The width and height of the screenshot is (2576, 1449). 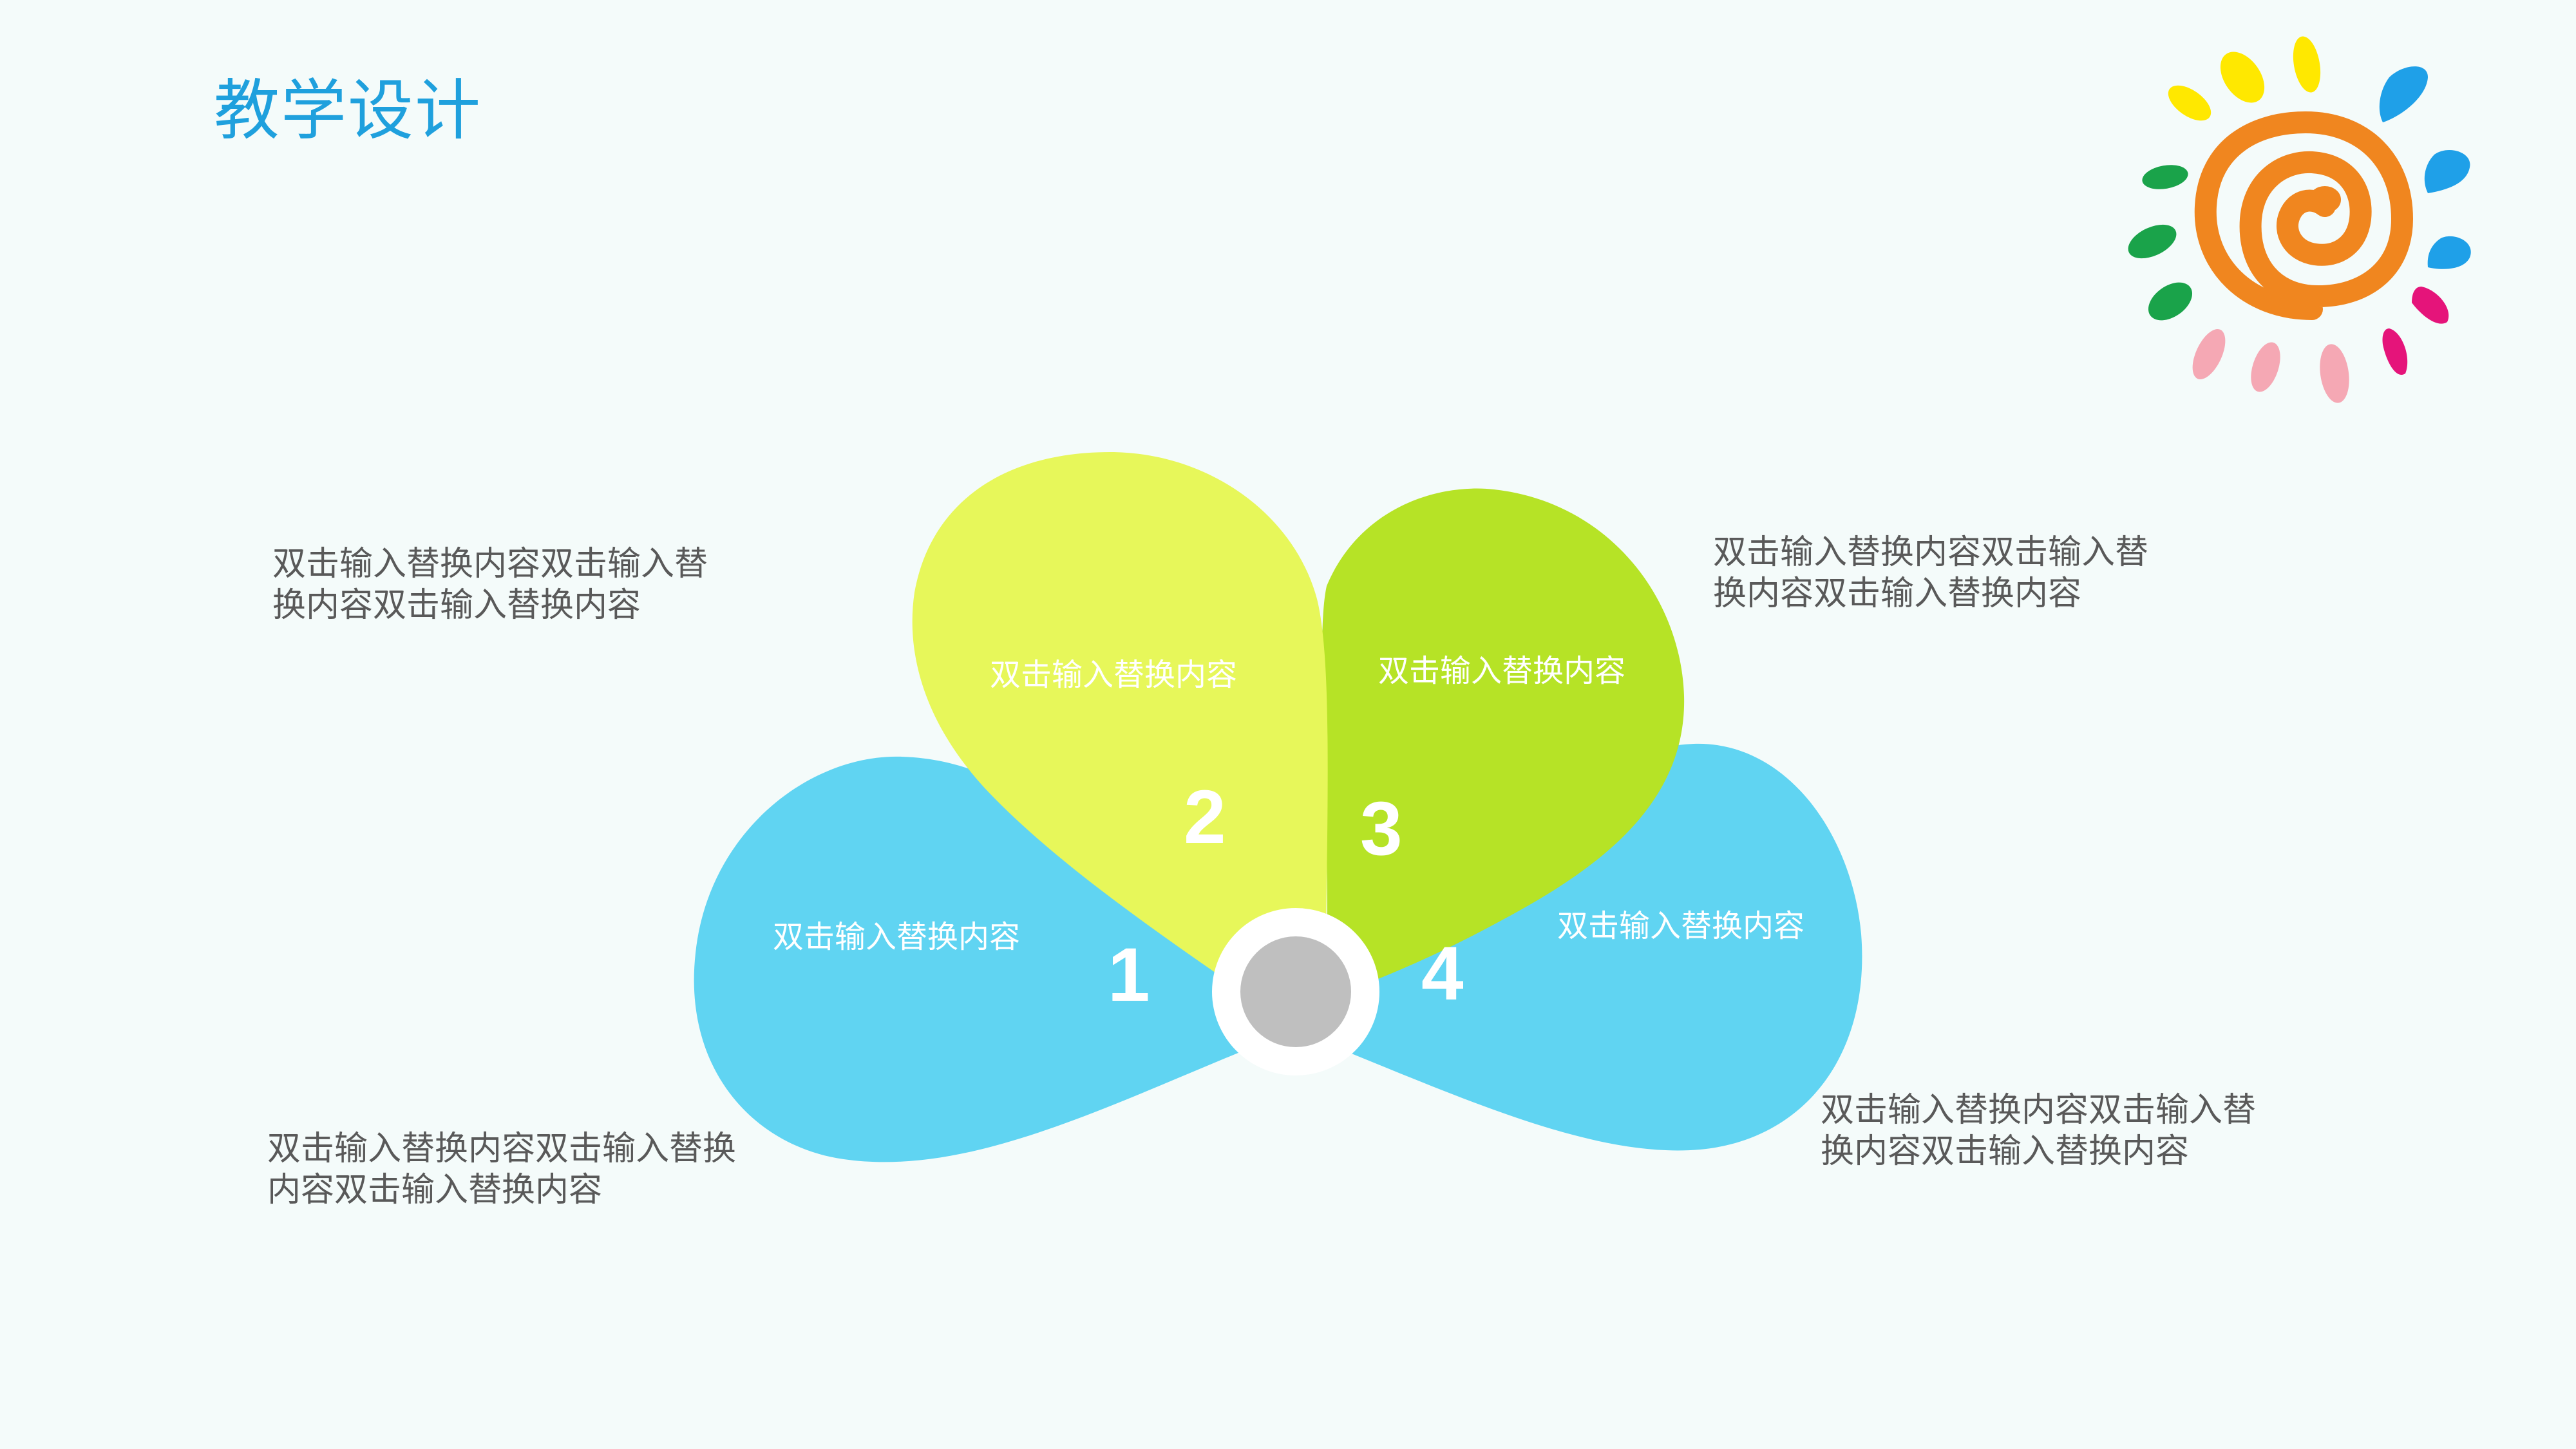 What do you see at coordinates (1205, 817) in the screenshot?
I see `petal-2-number: 2` at bounding box center [1205, 817].